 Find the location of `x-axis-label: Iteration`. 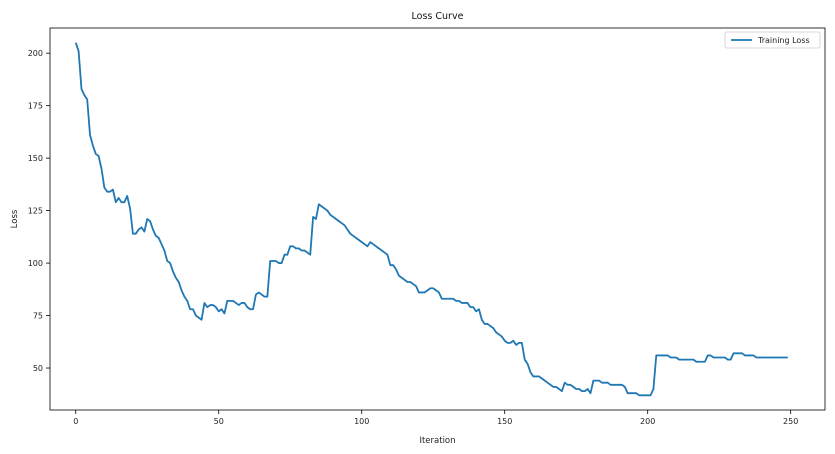

x-axis-label: Iteration is located at coordinates (437, 441).